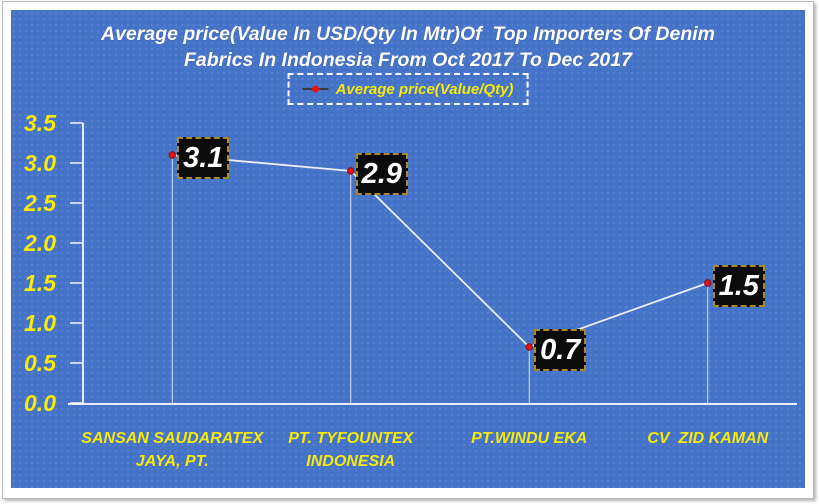 The width and height of the screenshot is (820, 504). I want to click on marker-dot-icon, so click(316, 89).